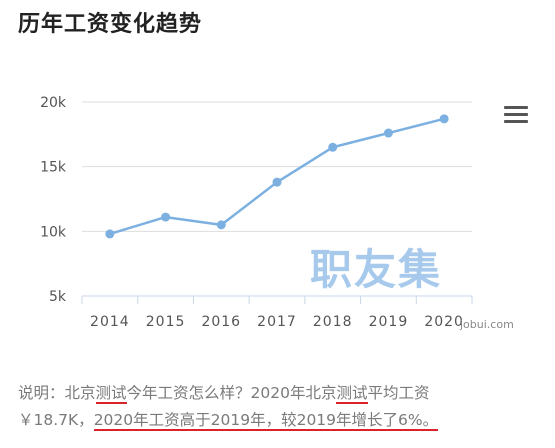 This screenshot has width=555, height=448. Describe the element at coordinates (221, 322) in the screenshot. I see `x-tick-label: 2016` at that location.